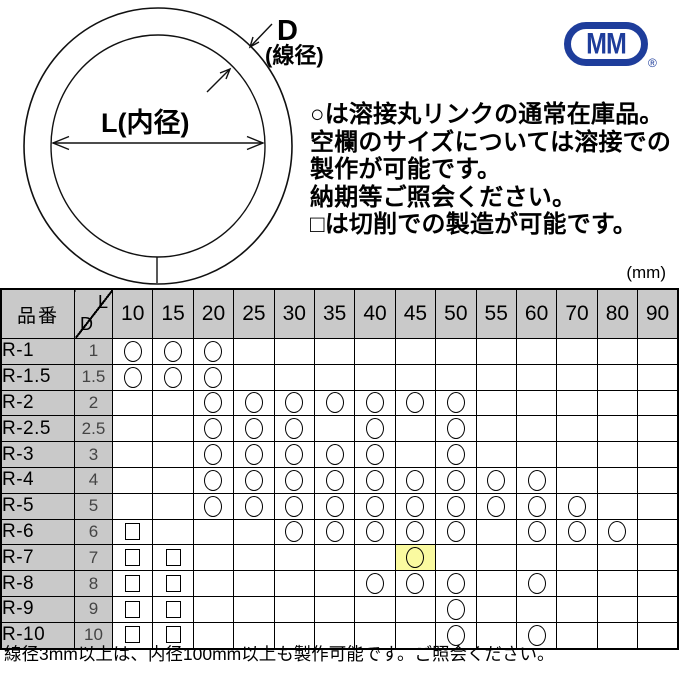  I want to click on size-col-header-70: 70, so click(577, 313).